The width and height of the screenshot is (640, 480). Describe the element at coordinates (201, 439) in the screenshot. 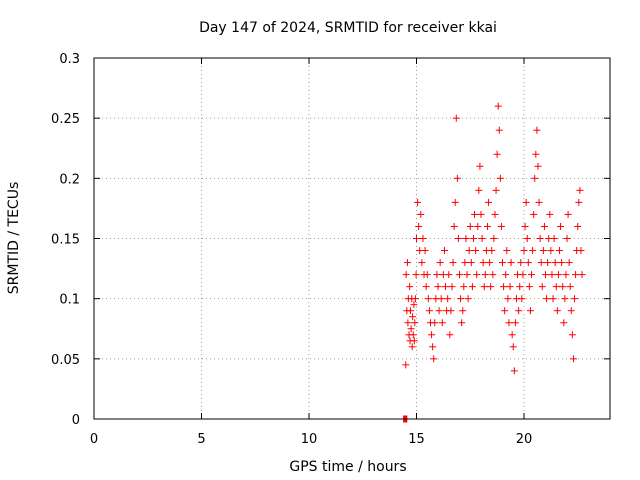

I see `x-tick-label: 5` at that location.